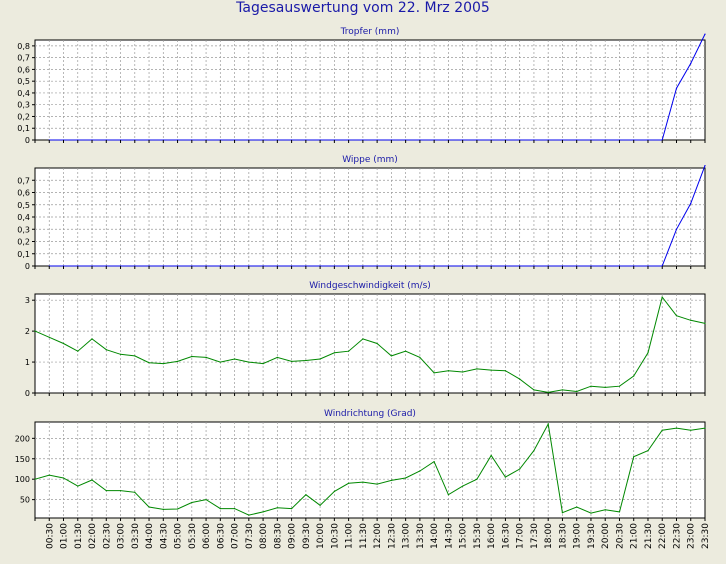  What do you see at coordinates (207, 536) in the screenshot?
I see `x-tick-label: 06:00` at bounding box center [207, 536].